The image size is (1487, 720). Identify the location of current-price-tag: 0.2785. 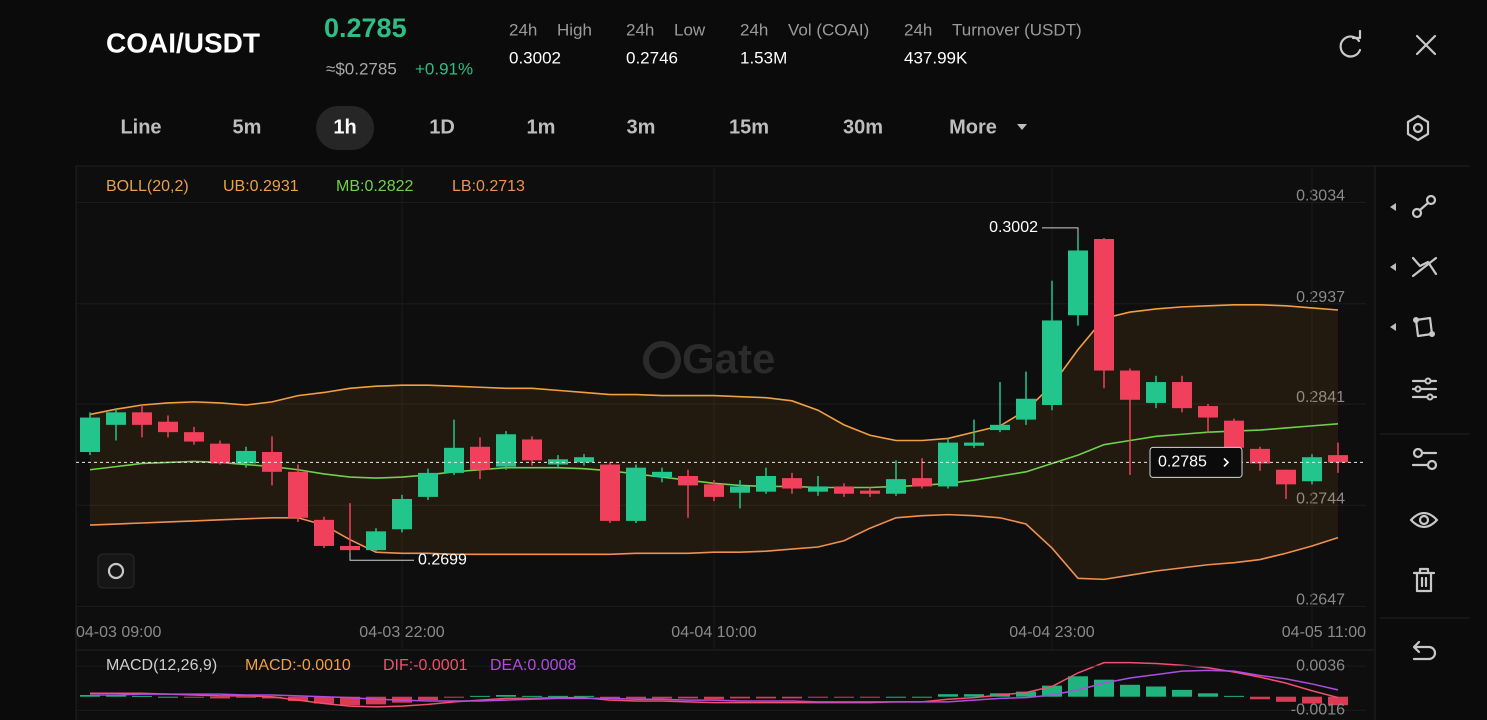
(1196, 462).